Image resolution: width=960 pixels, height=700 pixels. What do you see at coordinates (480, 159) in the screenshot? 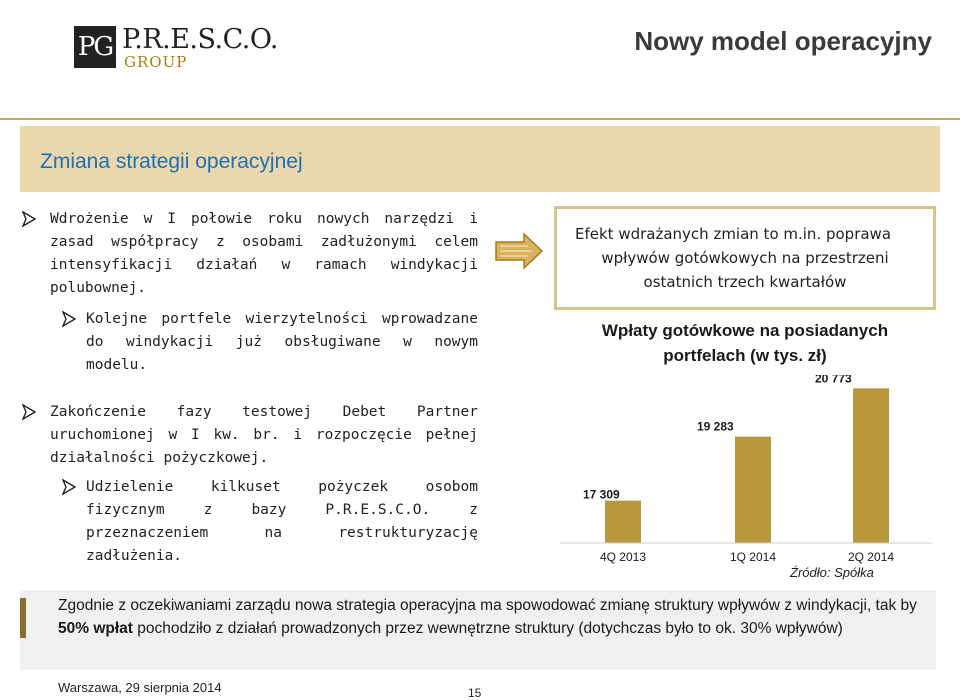
I see `section-bar` at bounding box center [480, 159].